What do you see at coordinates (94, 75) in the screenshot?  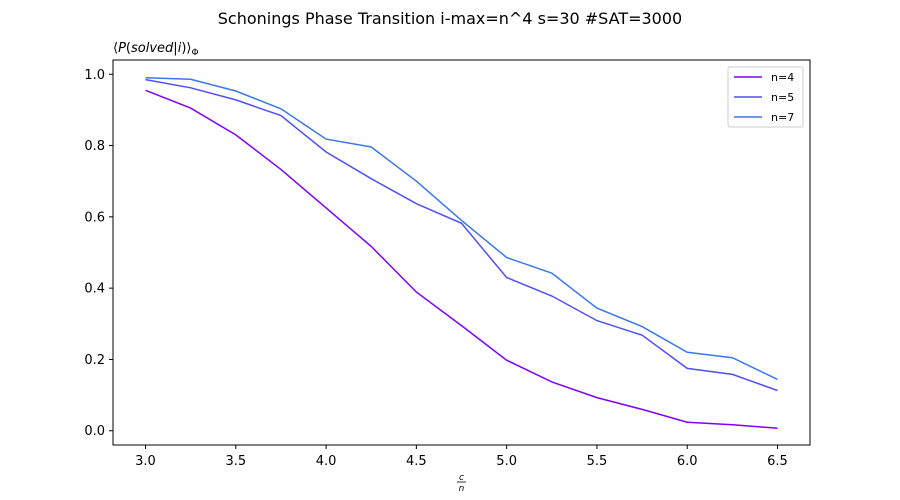 I see `y-tick-label: 1.0` at bounding box center [94, 75].